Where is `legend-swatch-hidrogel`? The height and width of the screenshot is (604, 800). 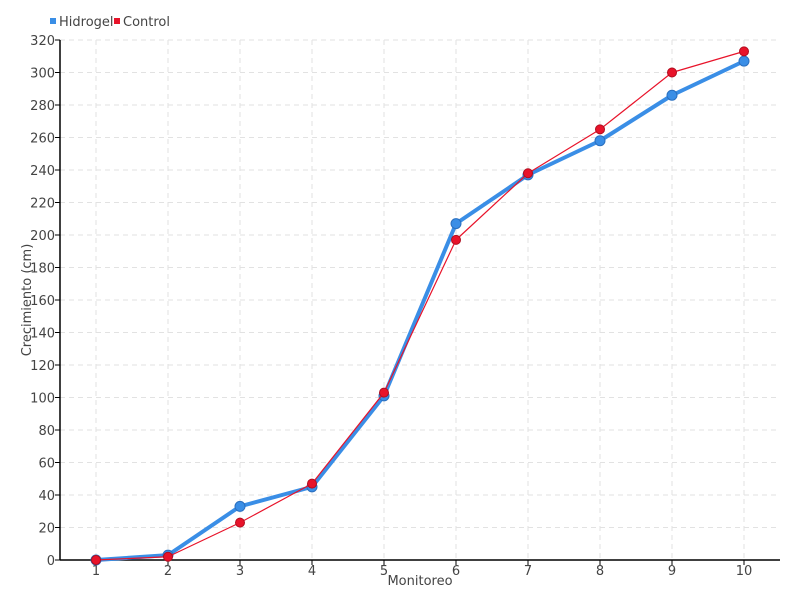
legend-swatch-hidrogel is located at coordinates (53, 21).